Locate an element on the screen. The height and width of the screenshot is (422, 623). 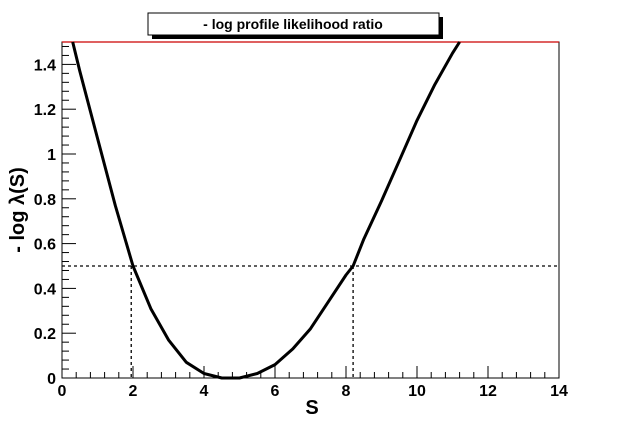
x-tick-label: 6 is located at coordinates (275, 391).